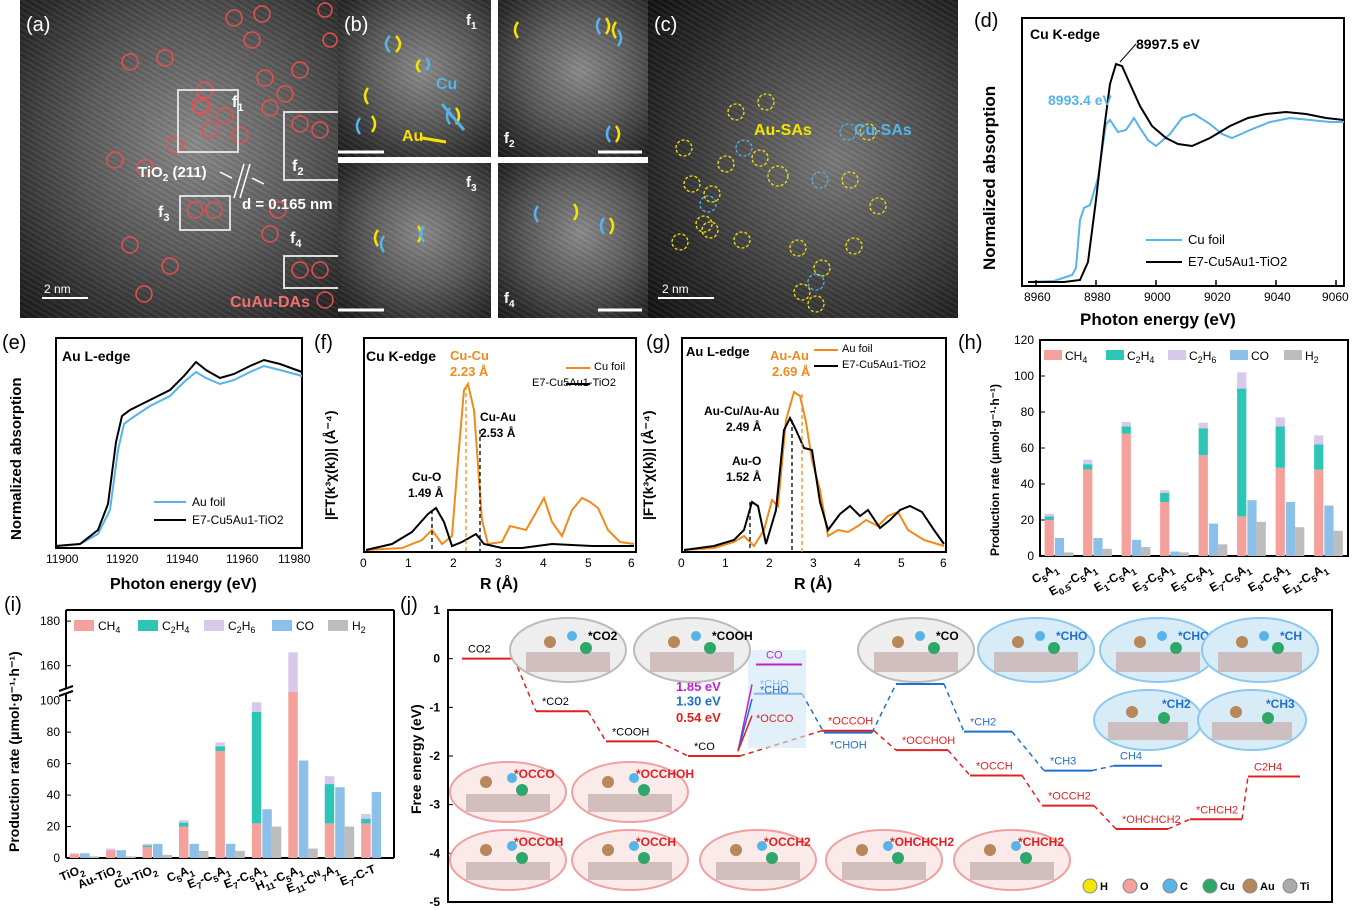 This screenshot has height=910, width=1357. Describe the element at coordinates (66, 688) in the screenshot. I see `i-break-mark` at that location.